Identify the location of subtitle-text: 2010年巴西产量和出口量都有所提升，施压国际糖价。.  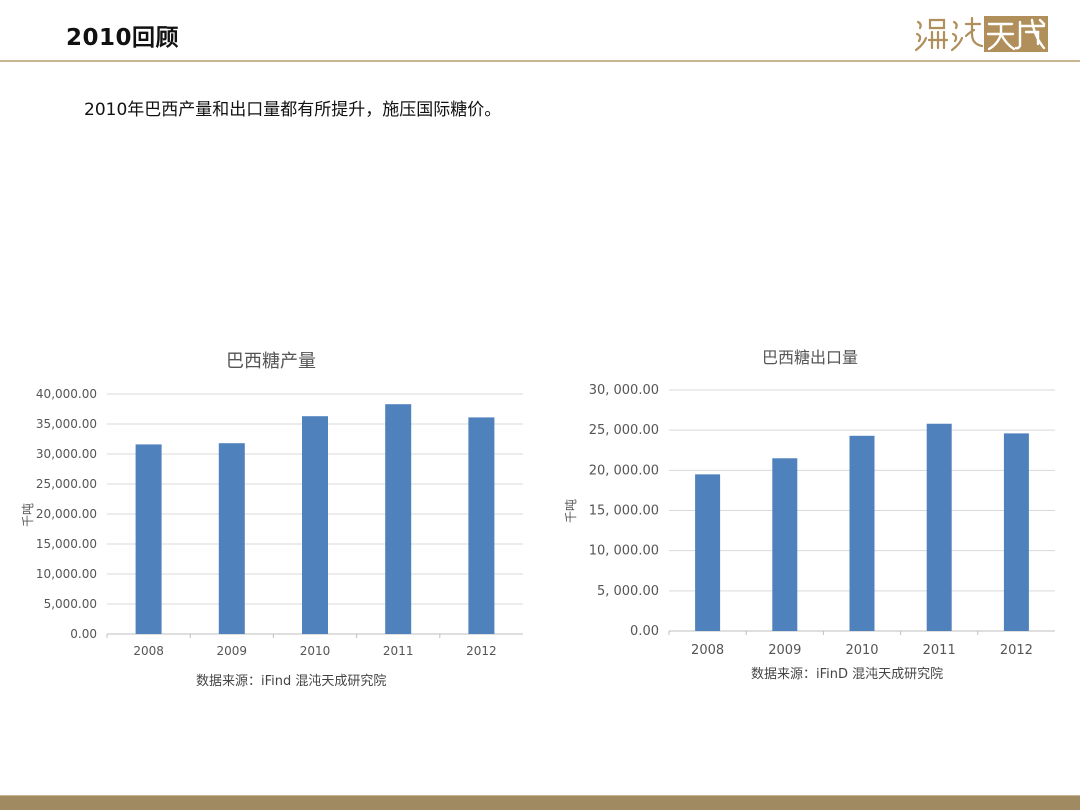
(293, 110).